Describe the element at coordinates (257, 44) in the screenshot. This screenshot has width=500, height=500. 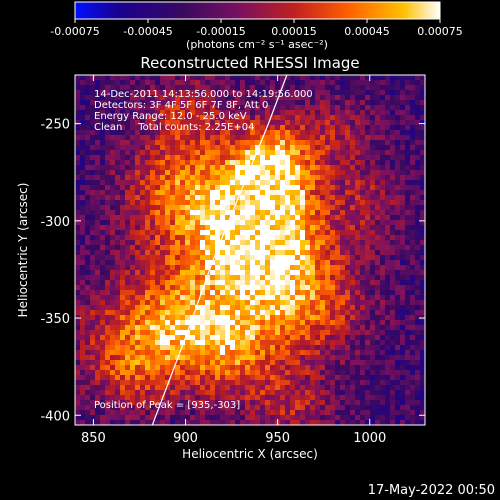
I see `colorbar-unit-label: (photons cm⁻² s⁻¹ asec⁻²)` at that location.